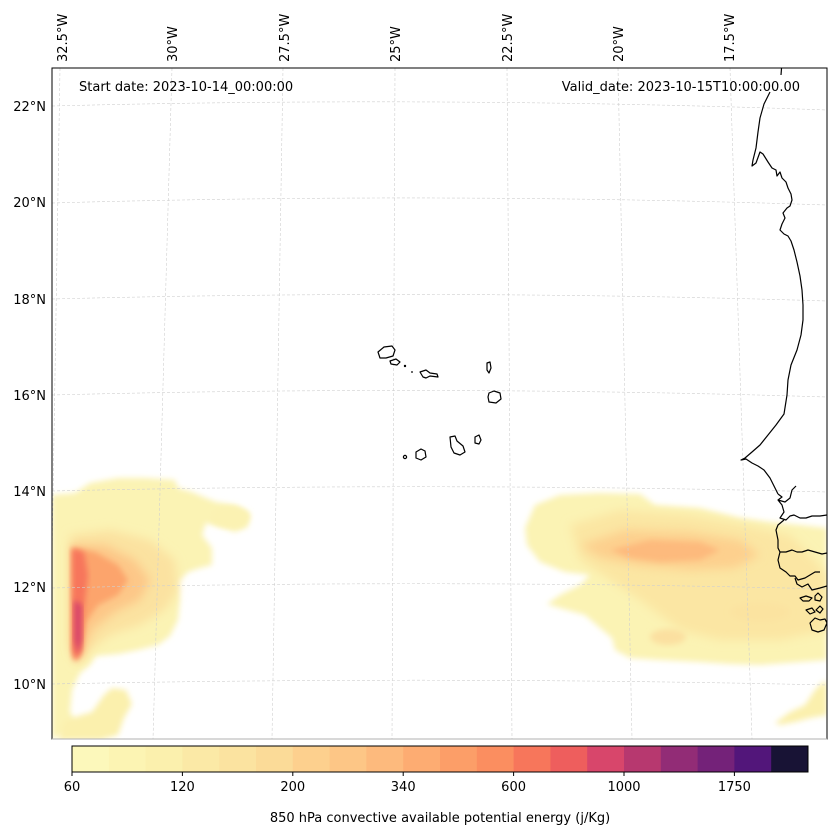 This screenshot has width=837, height=836. Describe the element at coordinates (625, 403) in the screenshot. I see `meridian-20W` at that location.